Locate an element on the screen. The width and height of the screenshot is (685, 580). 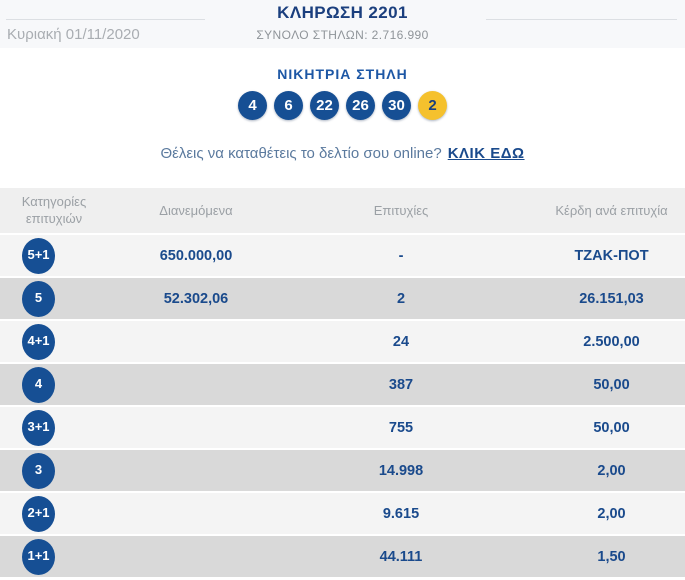
table-row: 3+1 755 50,00 is located at coordinates (342, 427).